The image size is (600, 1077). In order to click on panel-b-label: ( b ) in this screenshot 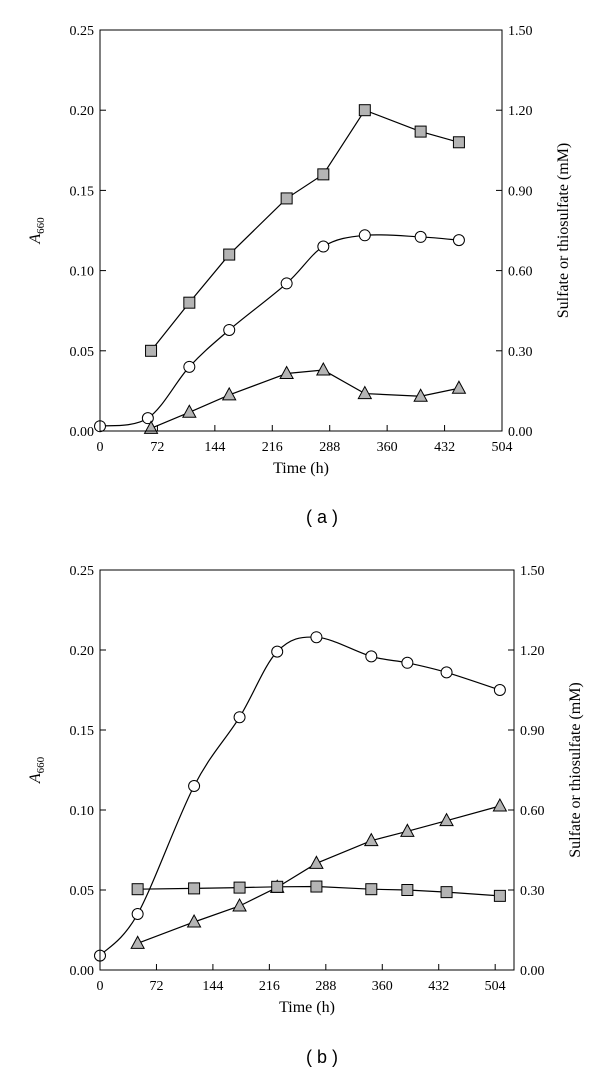, I will do `click(322, 1057)`.